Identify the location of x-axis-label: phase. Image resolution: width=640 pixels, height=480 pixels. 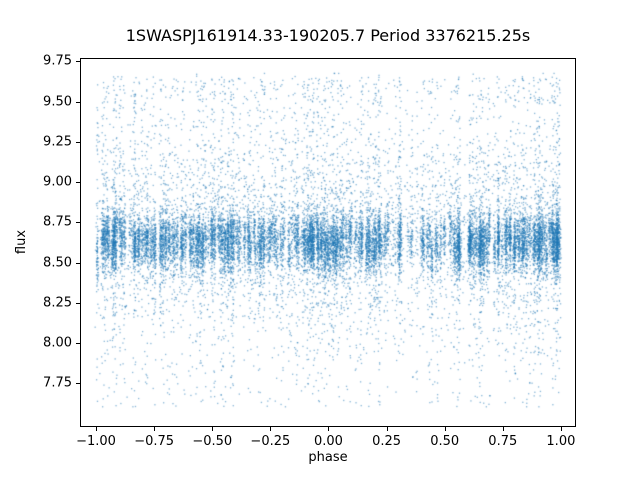
(328, 457).